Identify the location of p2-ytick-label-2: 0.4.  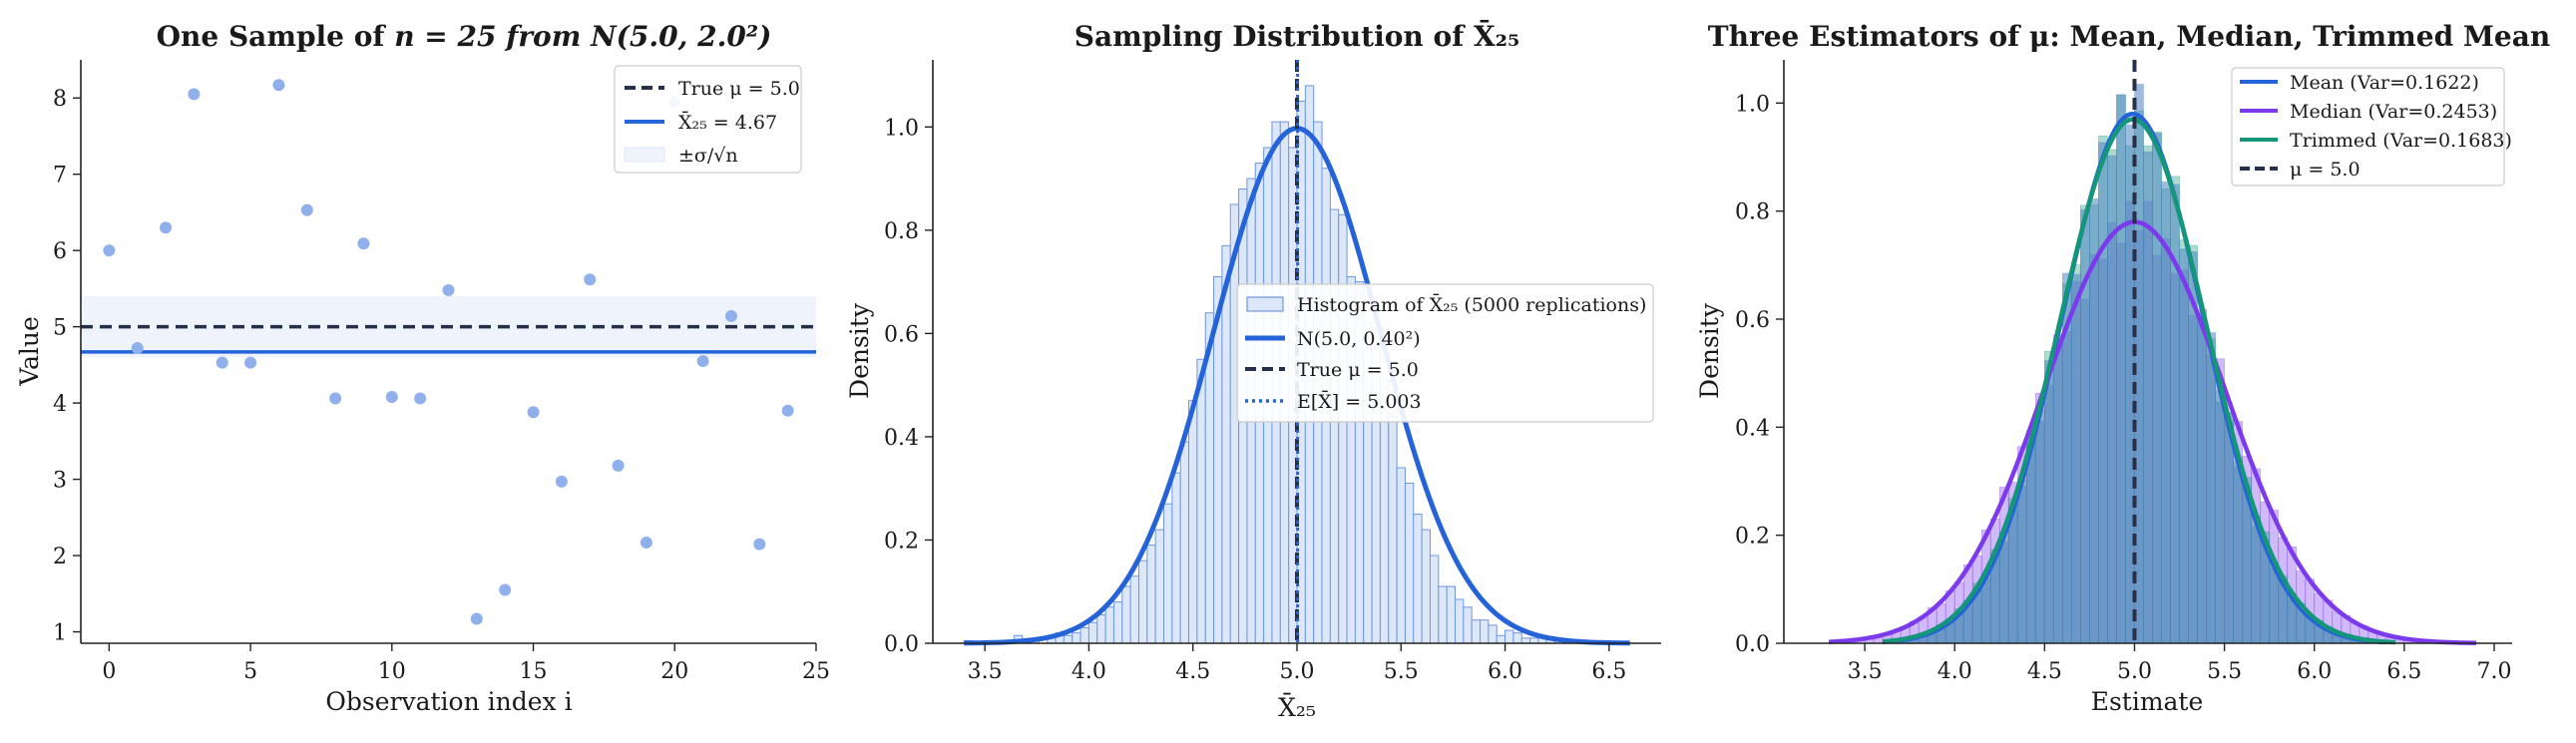
(901, 439).